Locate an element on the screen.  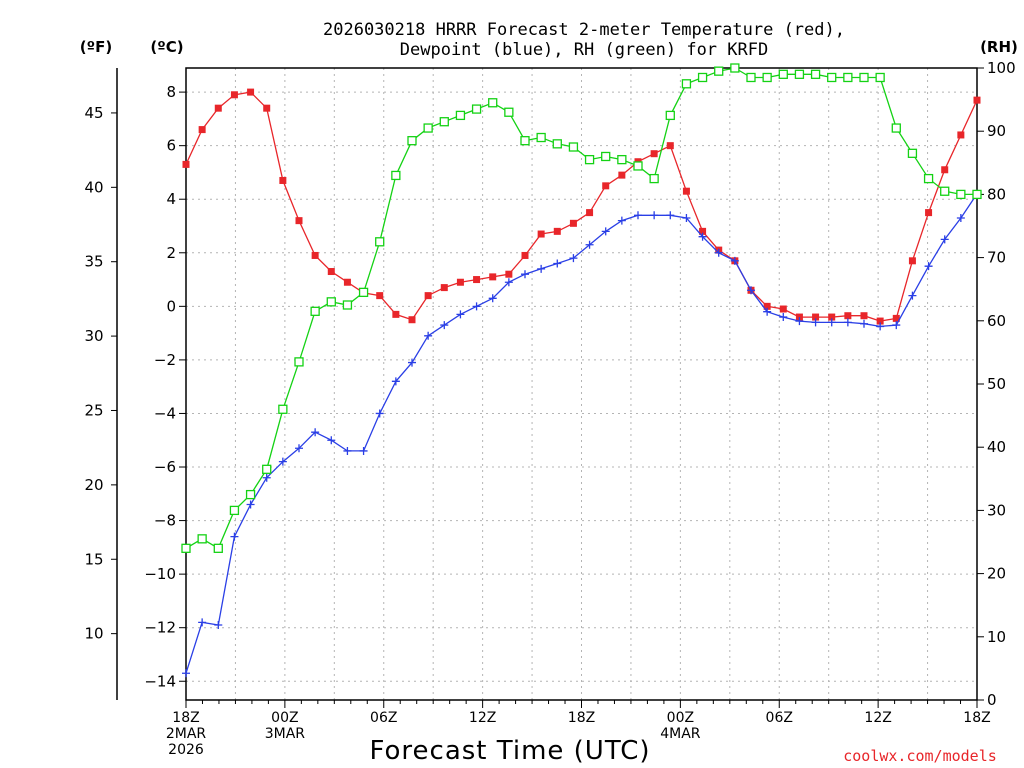
fahrenheit-tick-label: 45 is located at coordinates (93, 113).